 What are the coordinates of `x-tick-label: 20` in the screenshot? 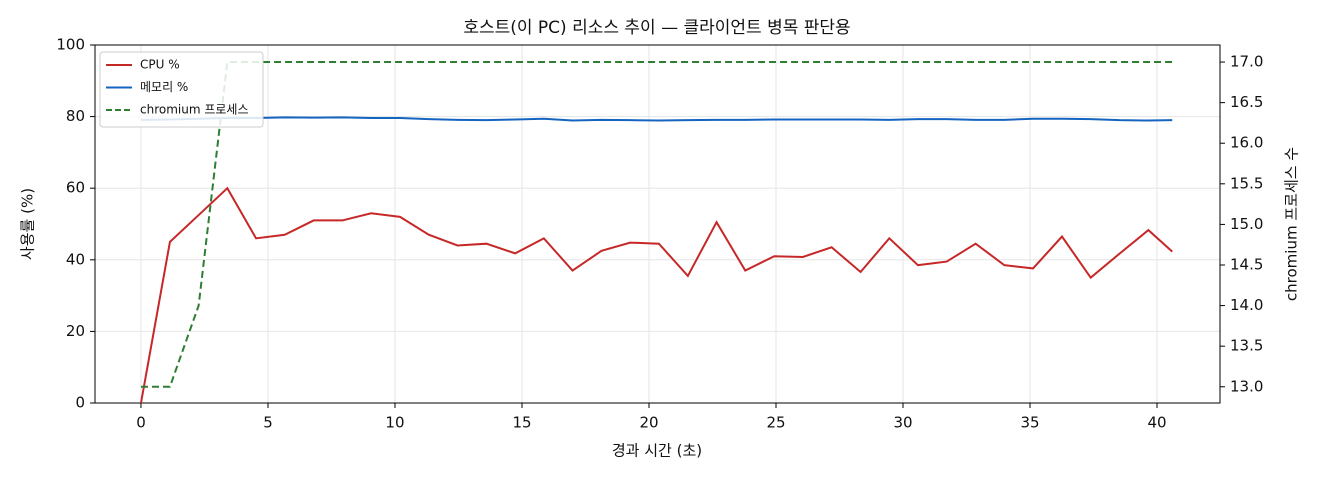 It's located at (648, 423).